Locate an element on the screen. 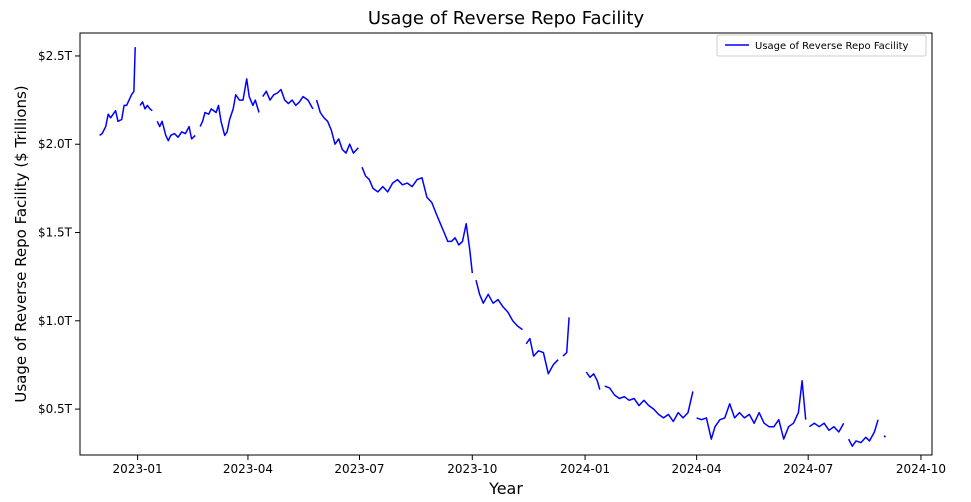  x-tick-label: 2024-01 is located at coordinates (585, 469).